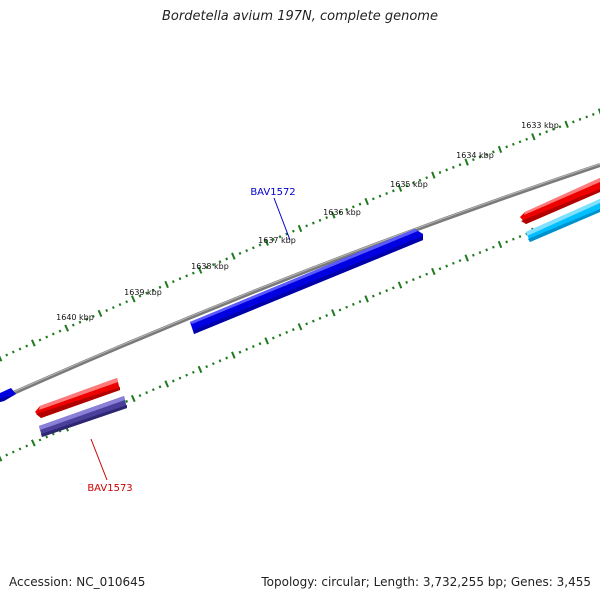 Image resolution: width=600 pixels, height=600 pixels. I want to click on gene-label-BAV1572: BAV1572, so click(272, 192).